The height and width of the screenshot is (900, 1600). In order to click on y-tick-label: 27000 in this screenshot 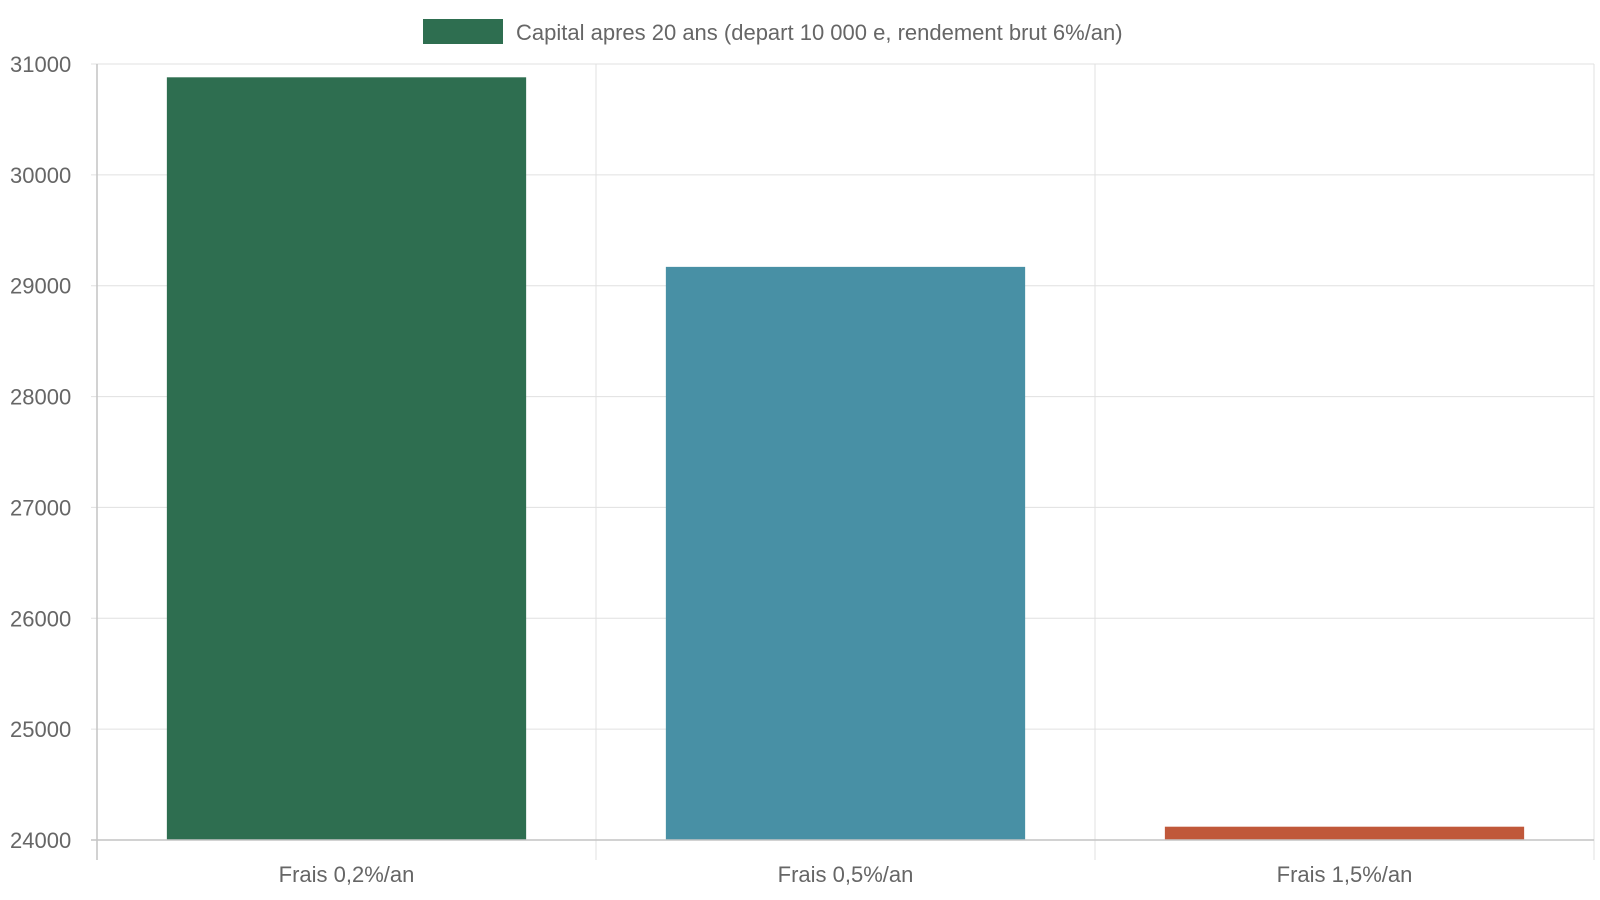, I will do `click(40, 507)`.